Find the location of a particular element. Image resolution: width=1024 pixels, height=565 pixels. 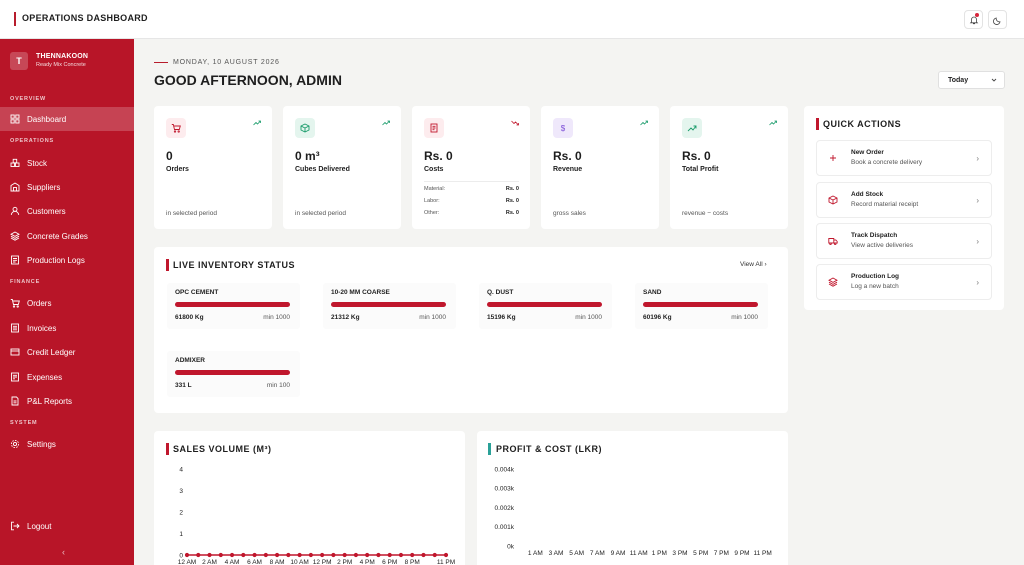

receipt-icon is located at coordinates (434, 128).